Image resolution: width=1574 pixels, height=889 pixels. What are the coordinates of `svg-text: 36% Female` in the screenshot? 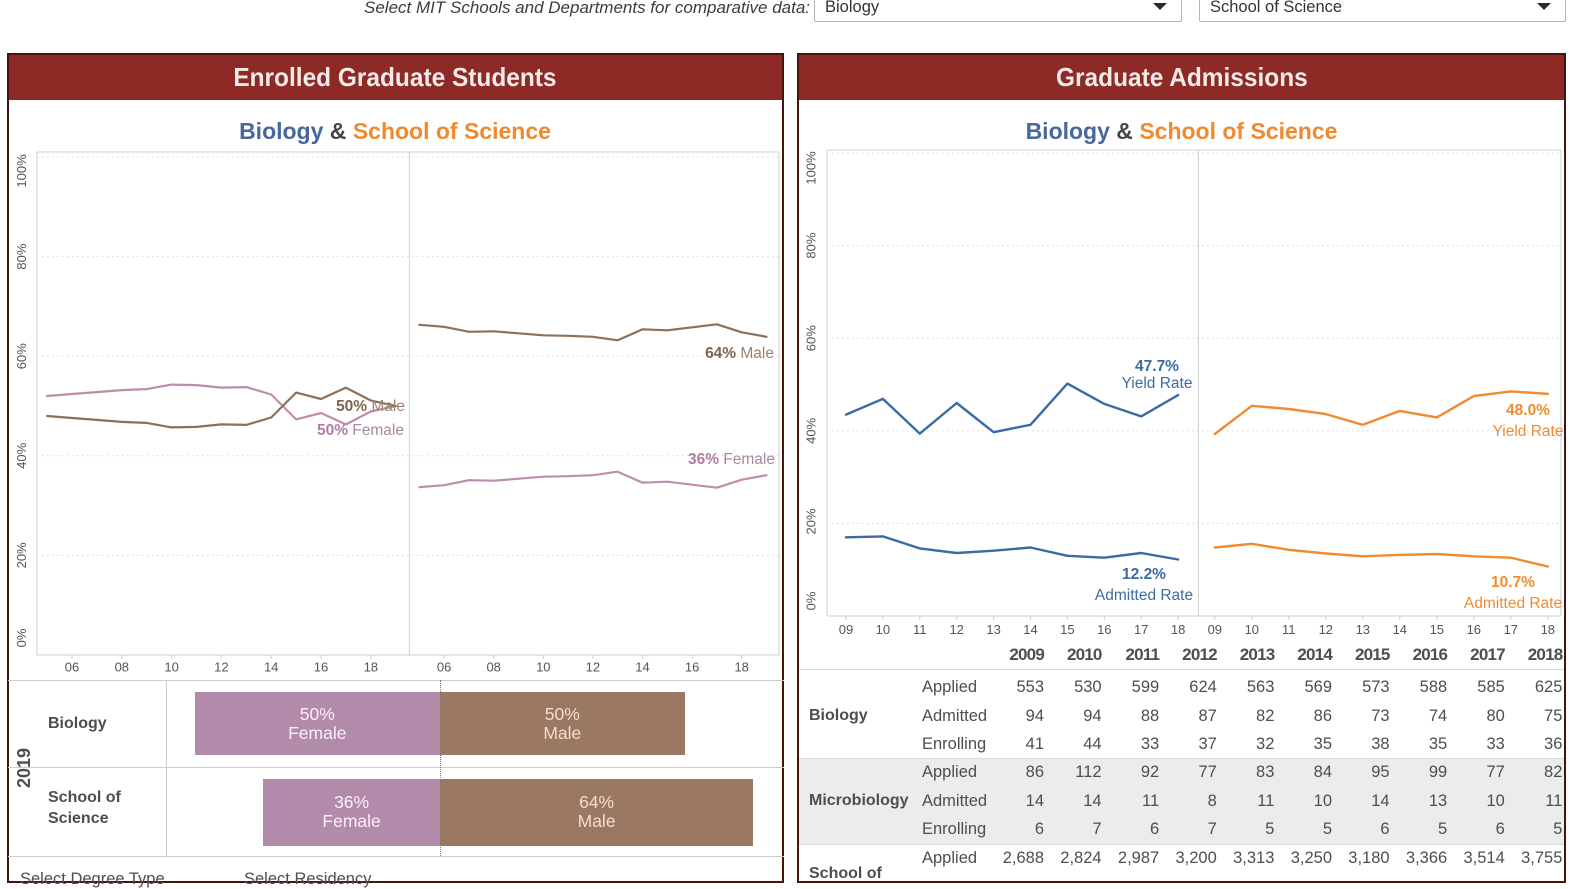 It's located at (731, 459).